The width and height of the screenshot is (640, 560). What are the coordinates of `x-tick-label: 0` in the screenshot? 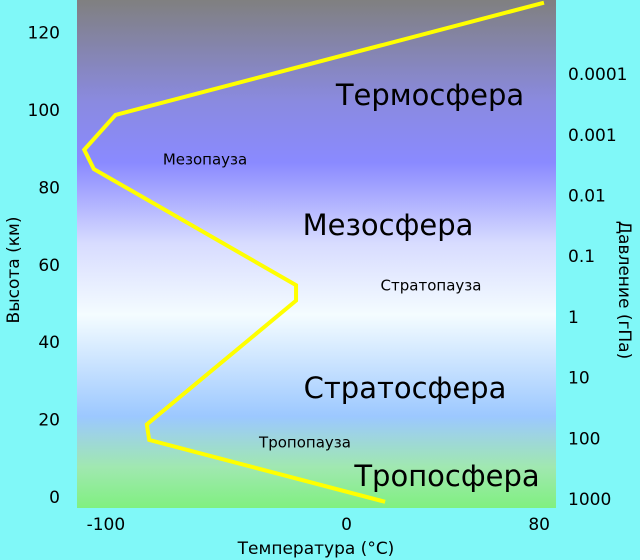 It's located at (346, 525).